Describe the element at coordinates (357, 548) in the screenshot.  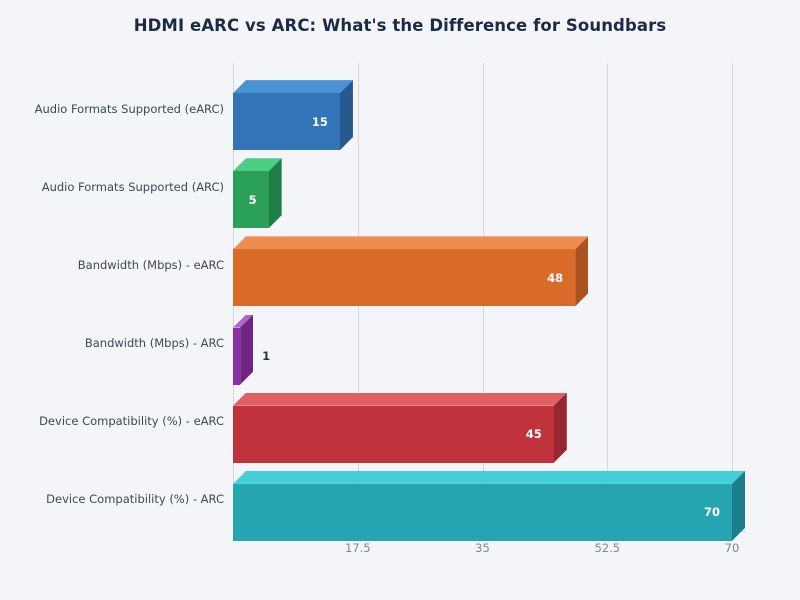
I see `x-tick-label: 17.5` at that location.